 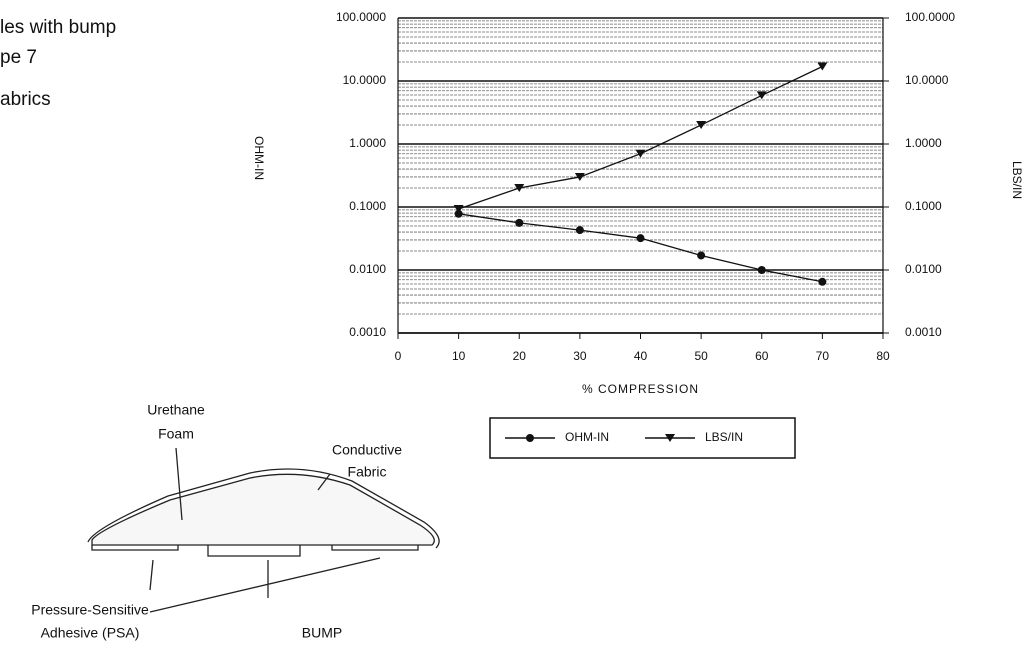 I want to click on x-tick-label: 10, so click(x=459, y=356).